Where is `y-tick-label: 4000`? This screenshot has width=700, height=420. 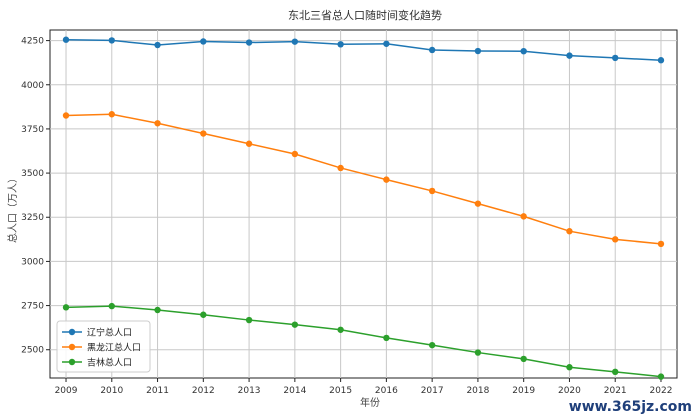 y-tick-label: 4000 is located at coordinates (32, 86).